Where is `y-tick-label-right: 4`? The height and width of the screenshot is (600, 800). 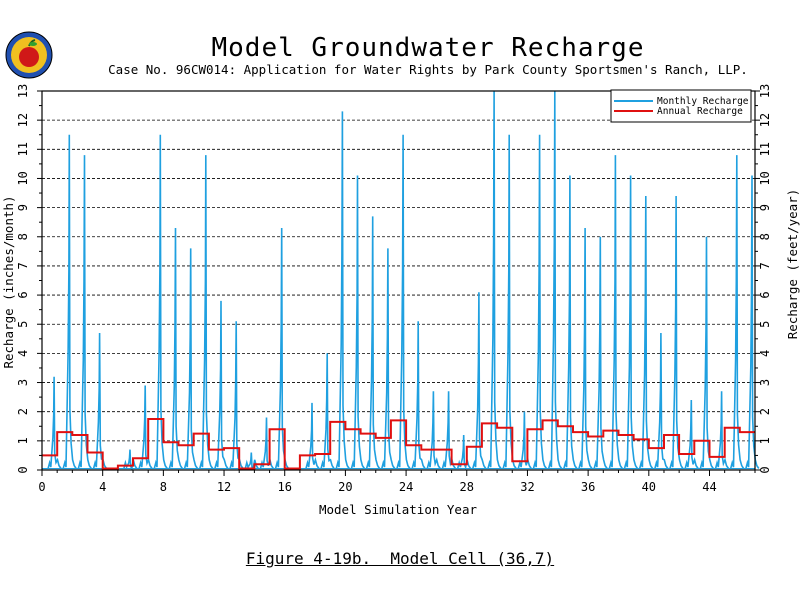 y-tick-label-right: 4 is located at coordinates (765, 353).